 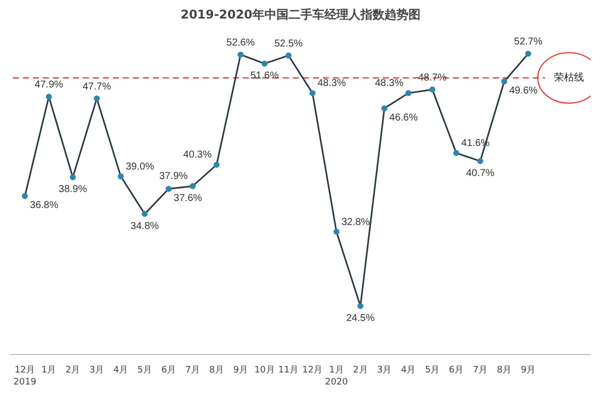 What do you see at coordinates (300, 15) in the screenshot?
I see `chart-title: 2019-2020年中国二手车经理人指数趋势图` at bounding box center [300, 15].